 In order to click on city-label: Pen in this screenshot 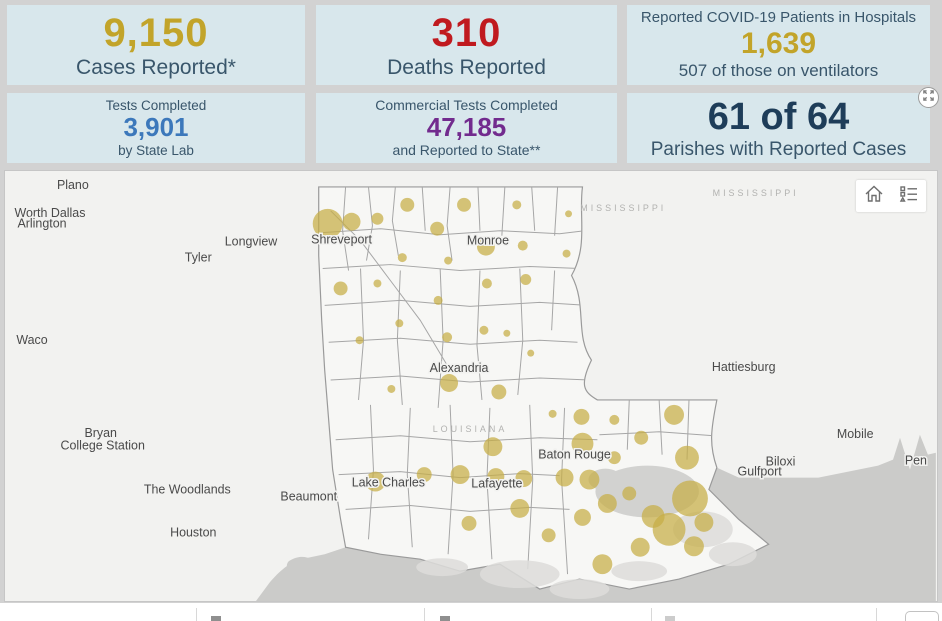, I will do `click(916, 461)`.